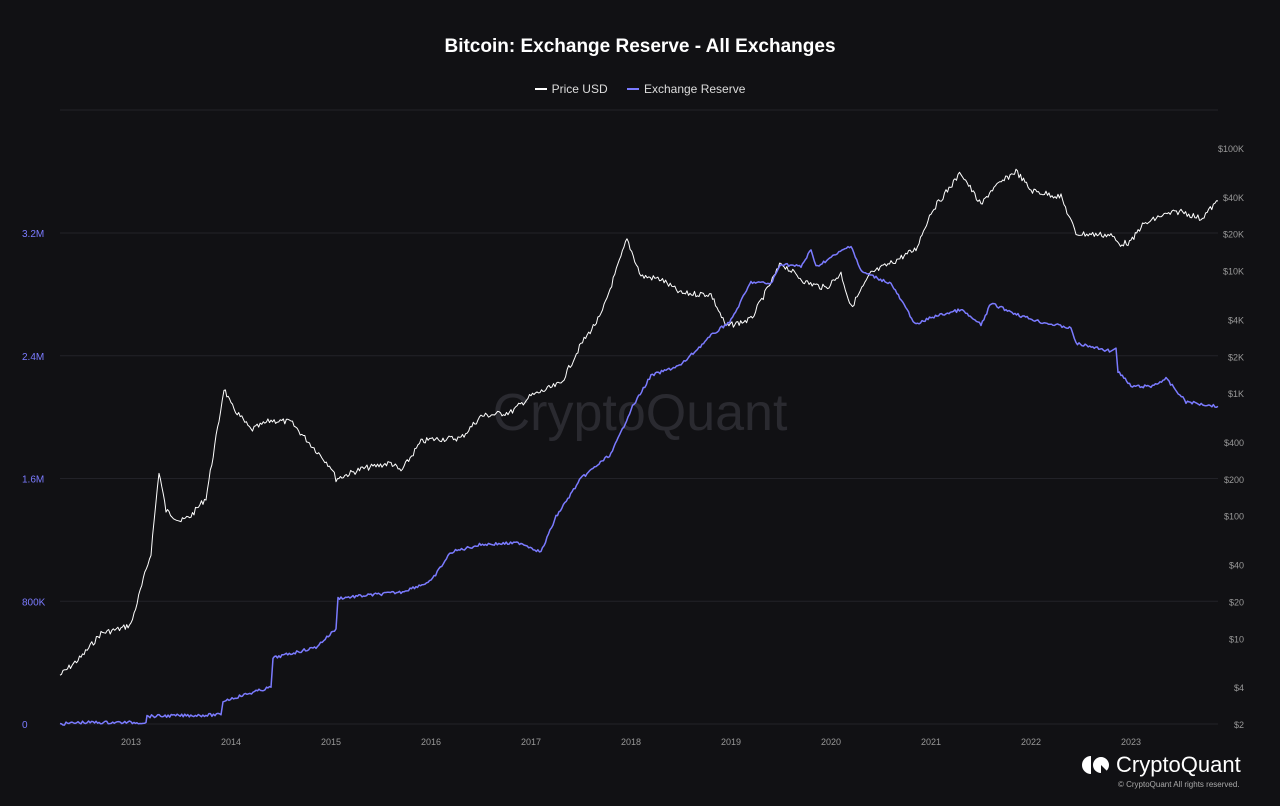 This screenshot has height=806, width=1280. I want to click on right-axis-tick: $100, so click(1234, 517).